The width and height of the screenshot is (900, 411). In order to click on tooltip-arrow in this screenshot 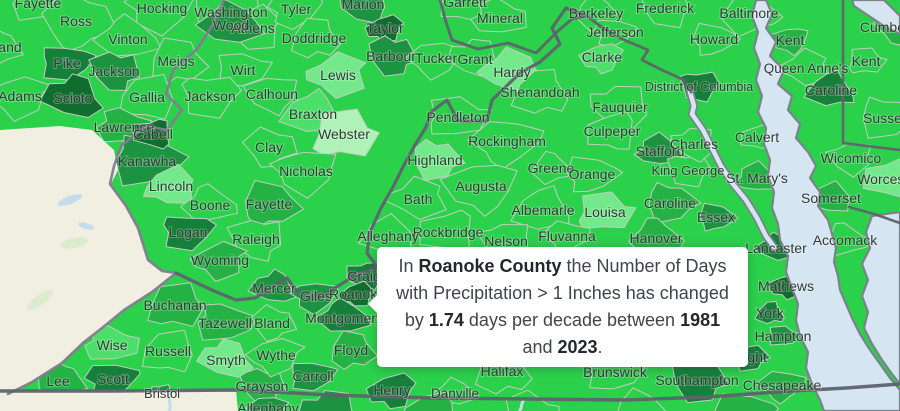, I will do `click(372, 304)`.